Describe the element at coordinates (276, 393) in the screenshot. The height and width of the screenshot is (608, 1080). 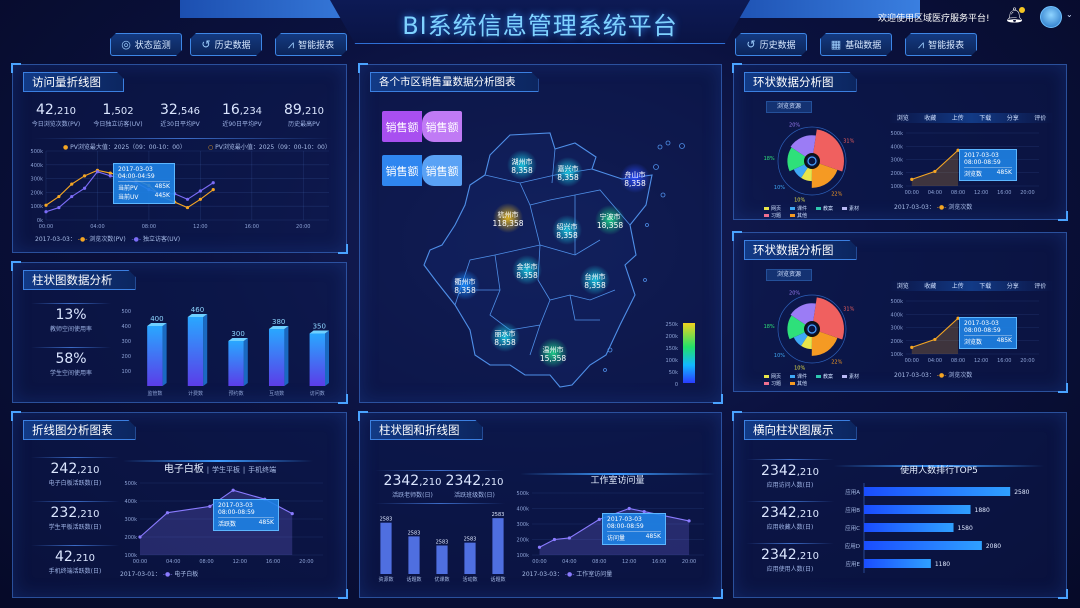
I see `x-tick-label: 互动数` at that location.